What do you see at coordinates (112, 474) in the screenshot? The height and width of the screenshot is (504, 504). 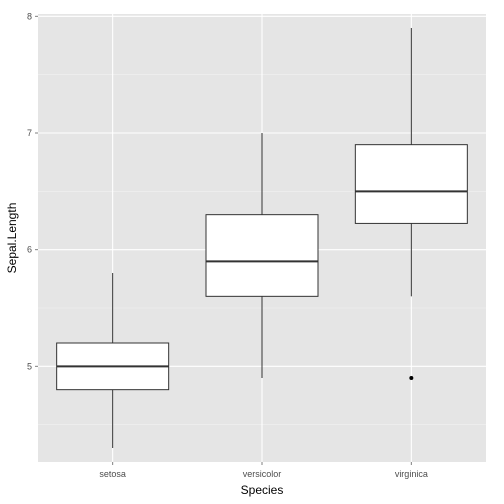 I see `x-tick-label: setosa` at bounding box center [112, 474].